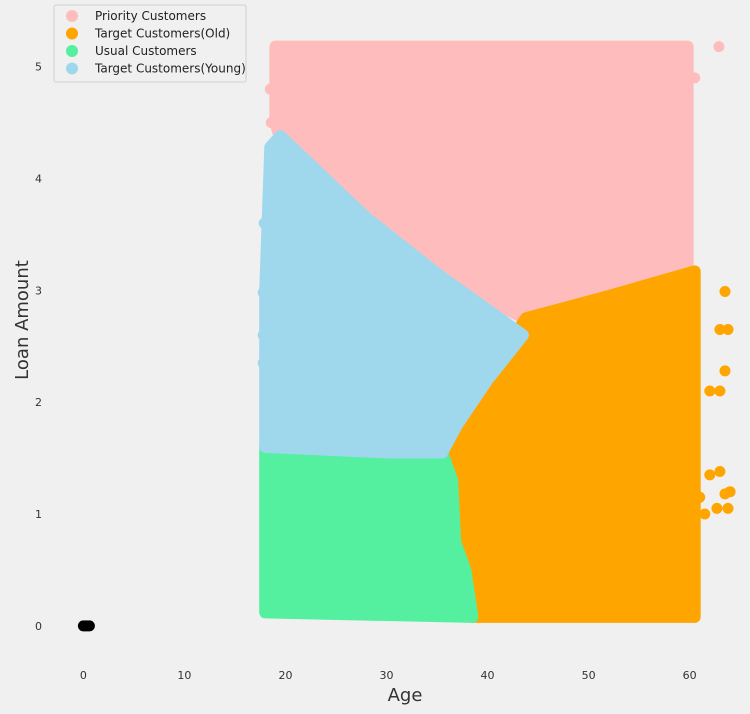  Describe the element at coordinates (72, 68) in the screenshot. I see `legend-marker-target-customers-young` at that location.